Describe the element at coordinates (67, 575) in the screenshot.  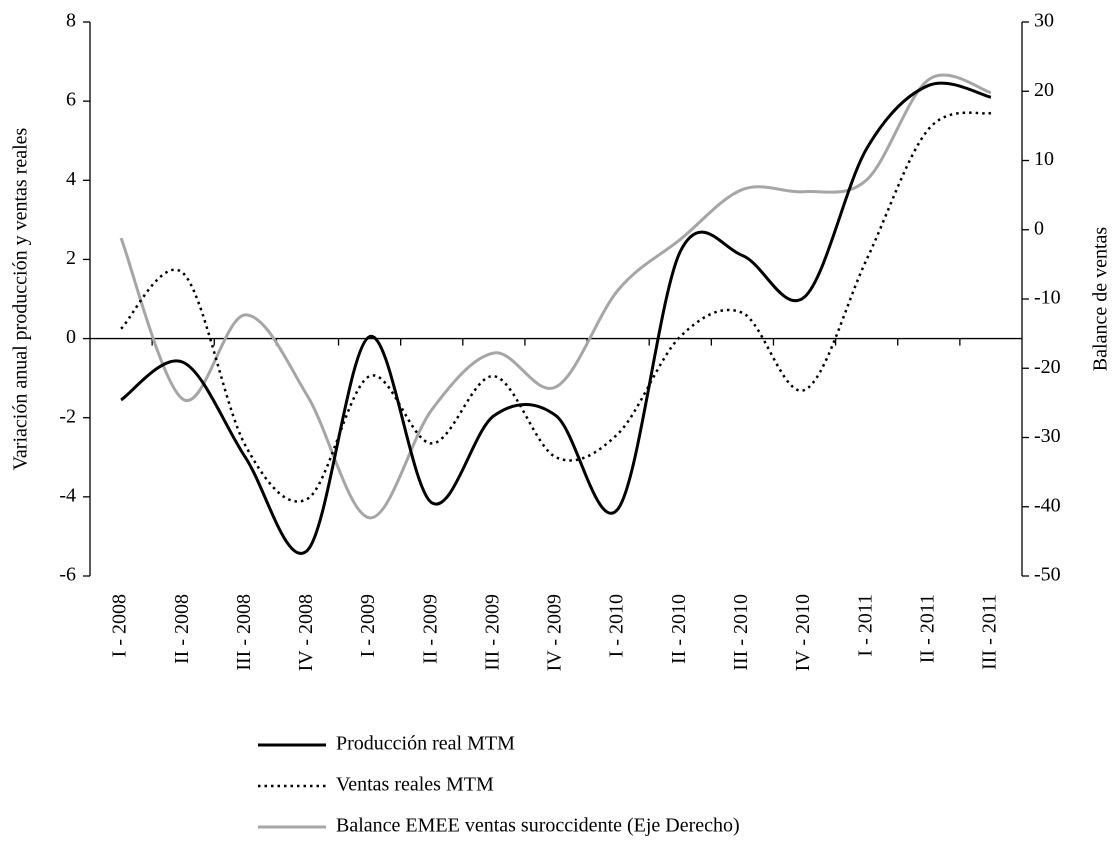
I see `y-tick-label: -6` at that location.